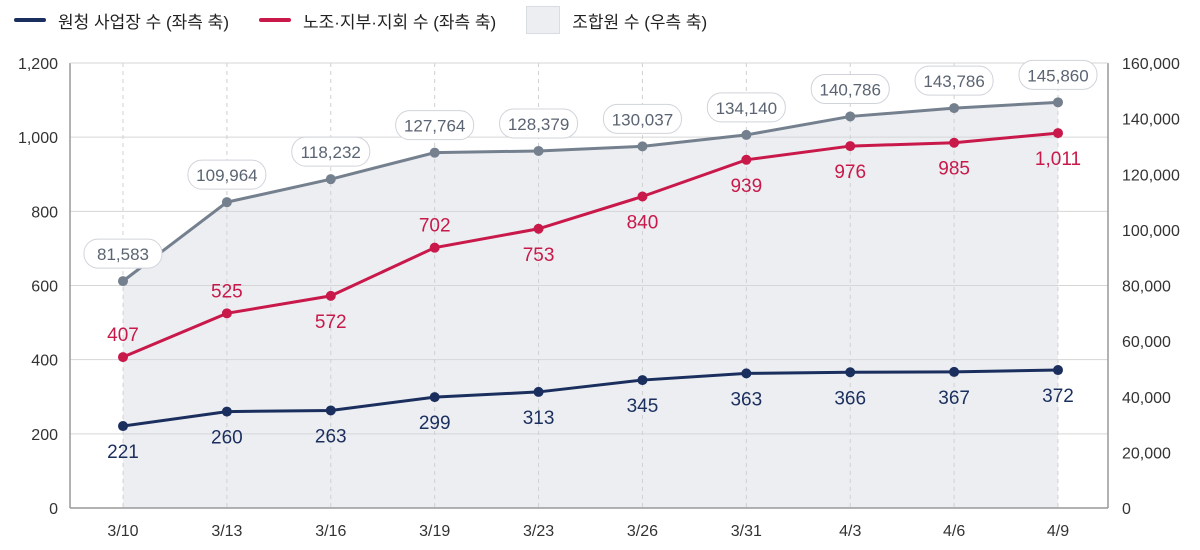  I want to click on workplaces-data-label: 366, so click(850, 398).